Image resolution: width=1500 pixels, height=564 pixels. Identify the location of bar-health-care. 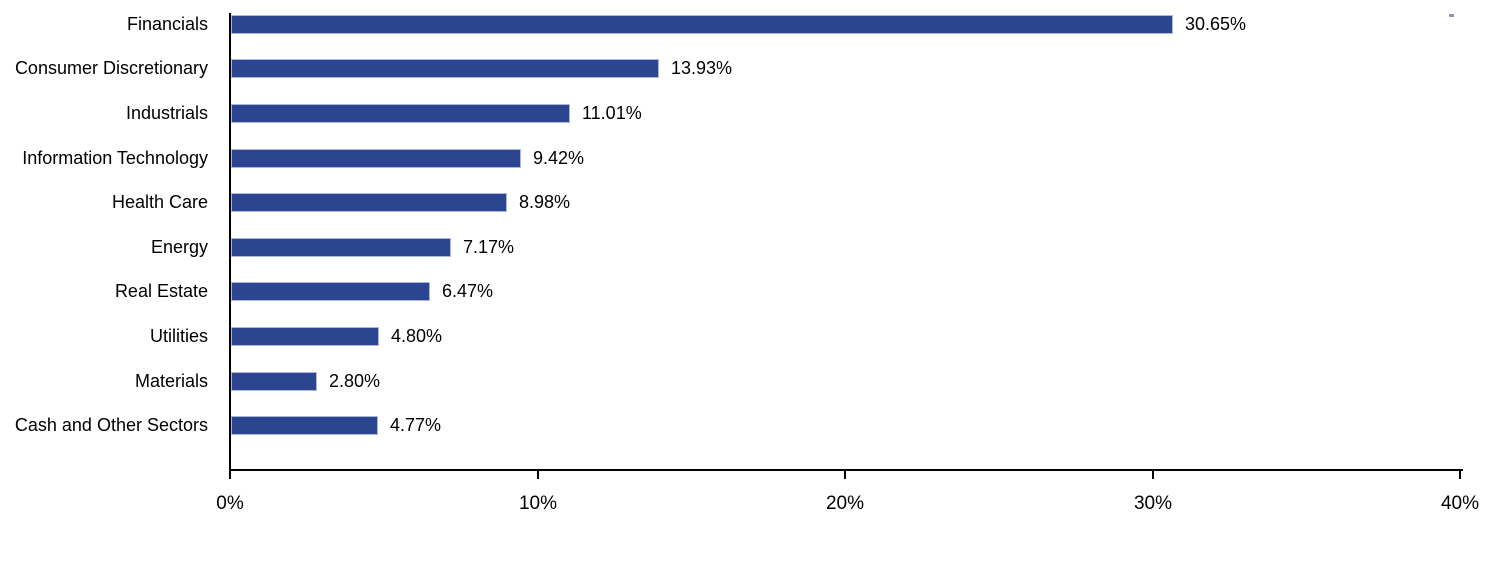
(369, 202).